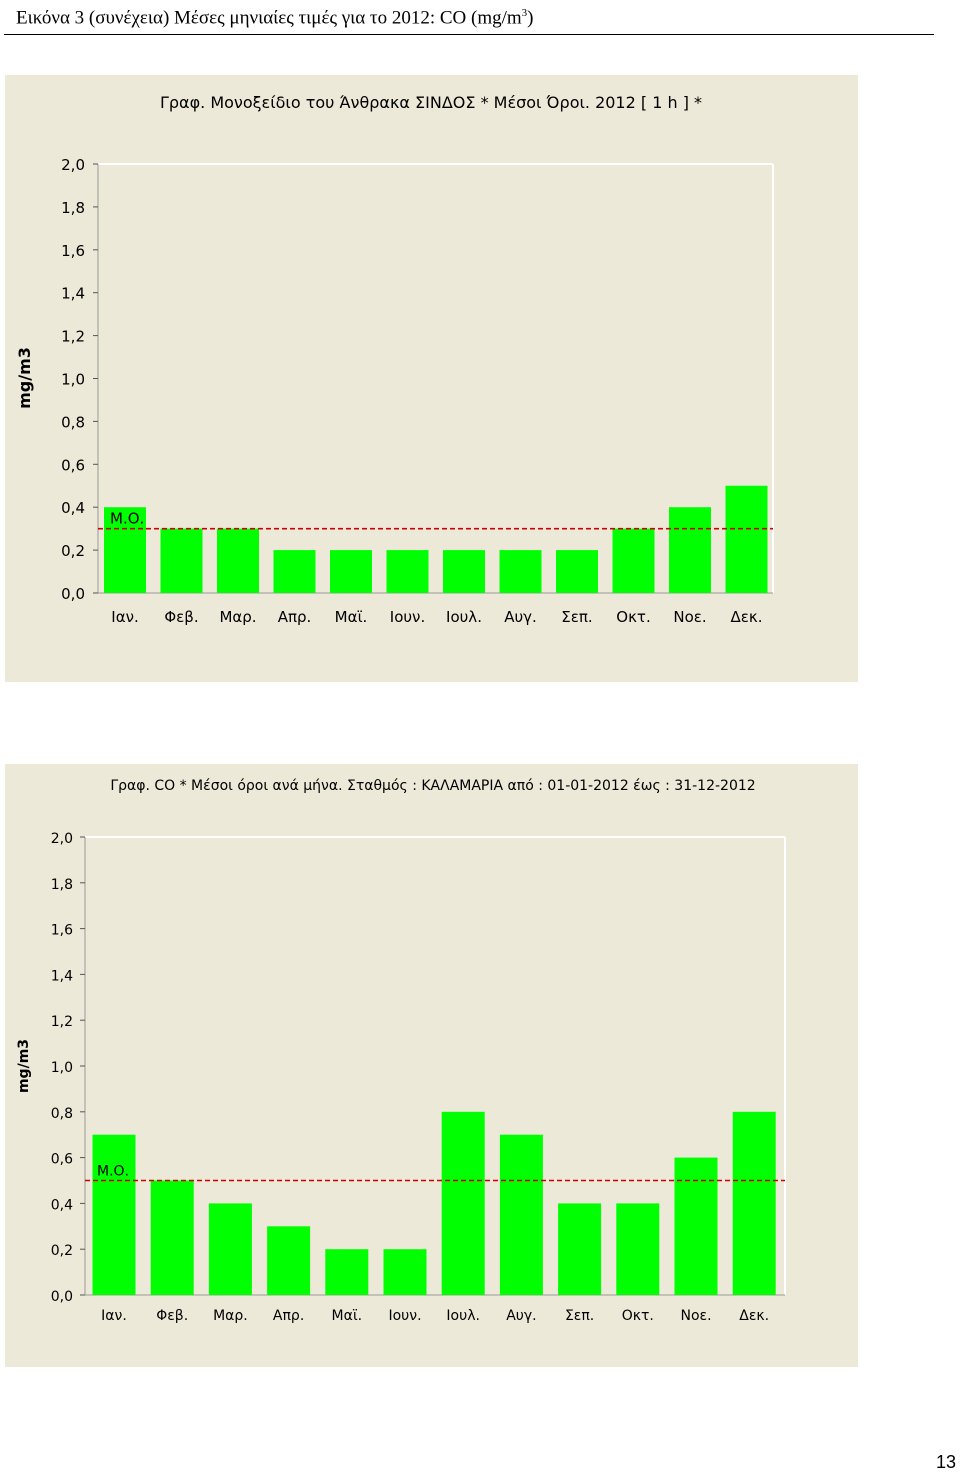 Image resolution: width=960 pixels, height=1477 pixels. I want to click on chart1-x-tick-label: Οκτ., so click(633, 617).